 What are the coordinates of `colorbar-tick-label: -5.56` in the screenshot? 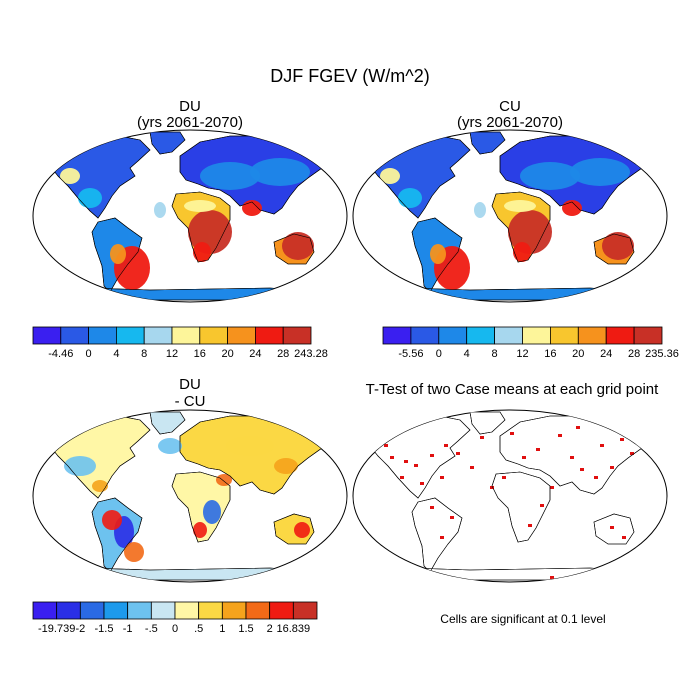 It's located at (410, 354).